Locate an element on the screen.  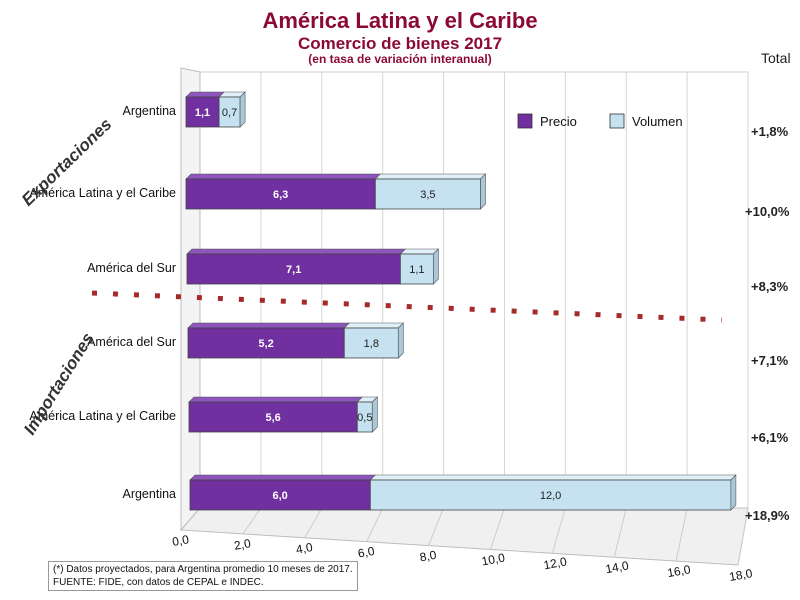
x-tick-label: 16,0 is located at coordinates (679, 571).